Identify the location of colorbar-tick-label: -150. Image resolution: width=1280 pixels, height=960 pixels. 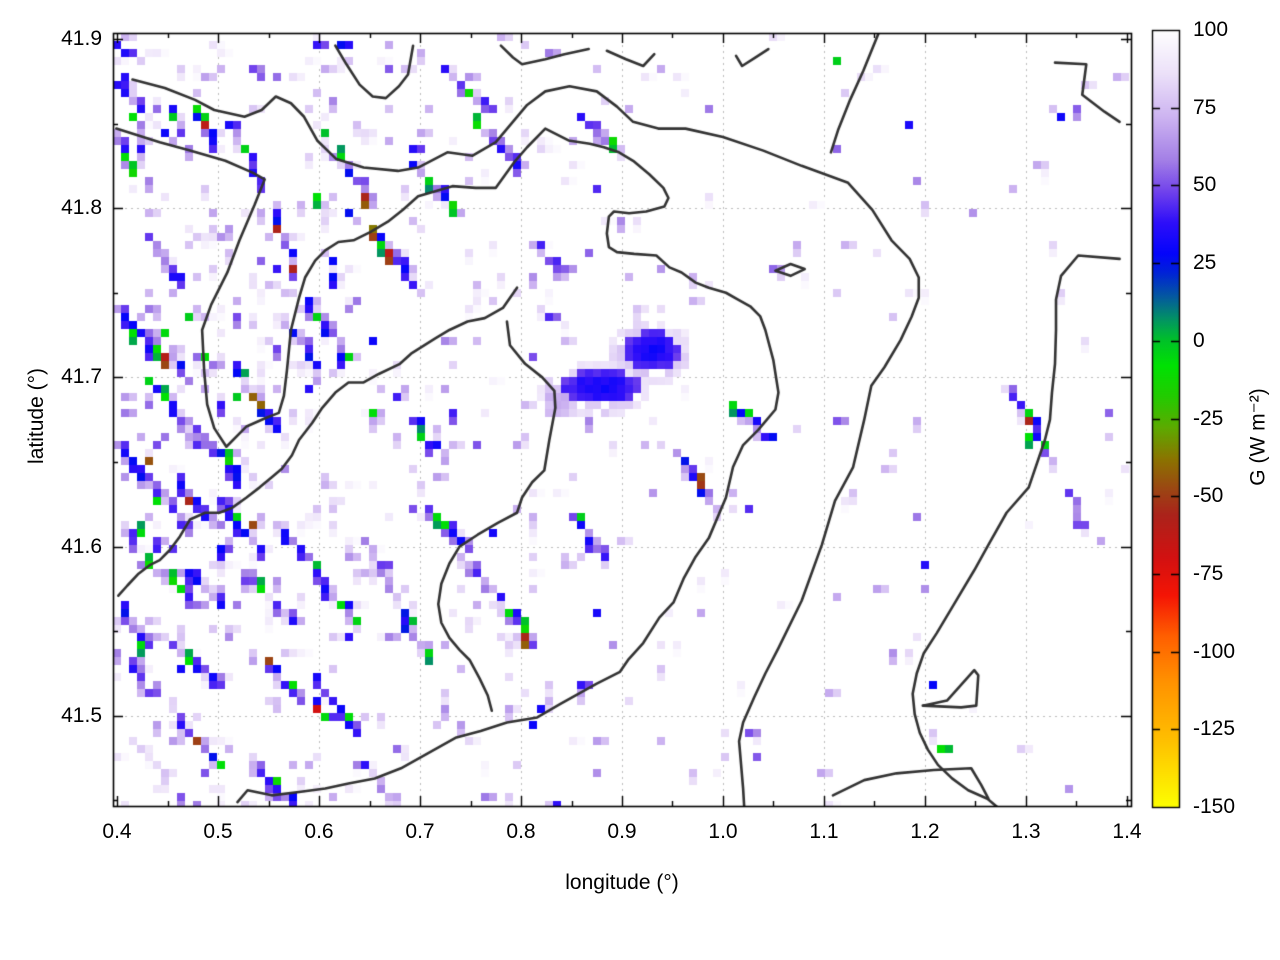
(1214, 806).